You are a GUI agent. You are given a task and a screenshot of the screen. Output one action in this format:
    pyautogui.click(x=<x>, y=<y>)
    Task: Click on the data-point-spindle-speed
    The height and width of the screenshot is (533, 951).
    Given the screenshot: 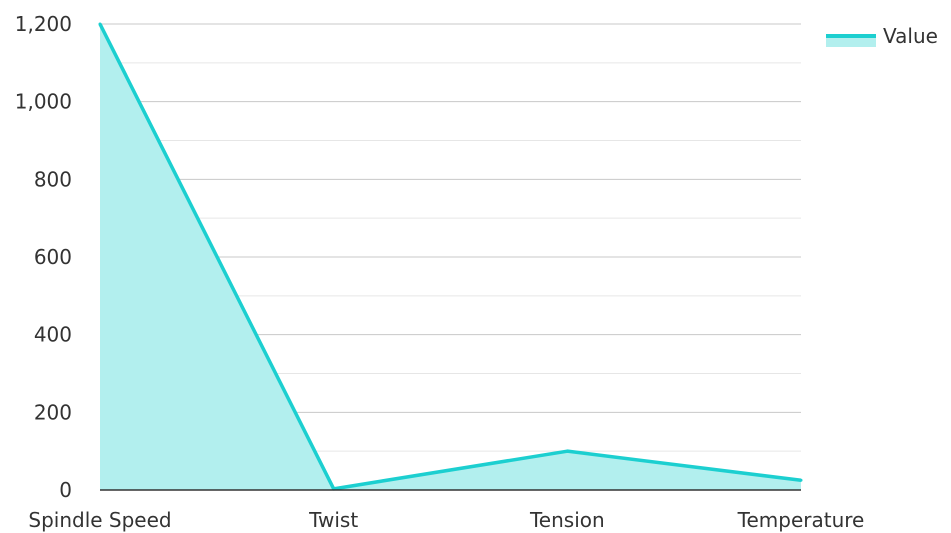 What is the action you would take?
    pyautogui.click(x=100, y=24)
    